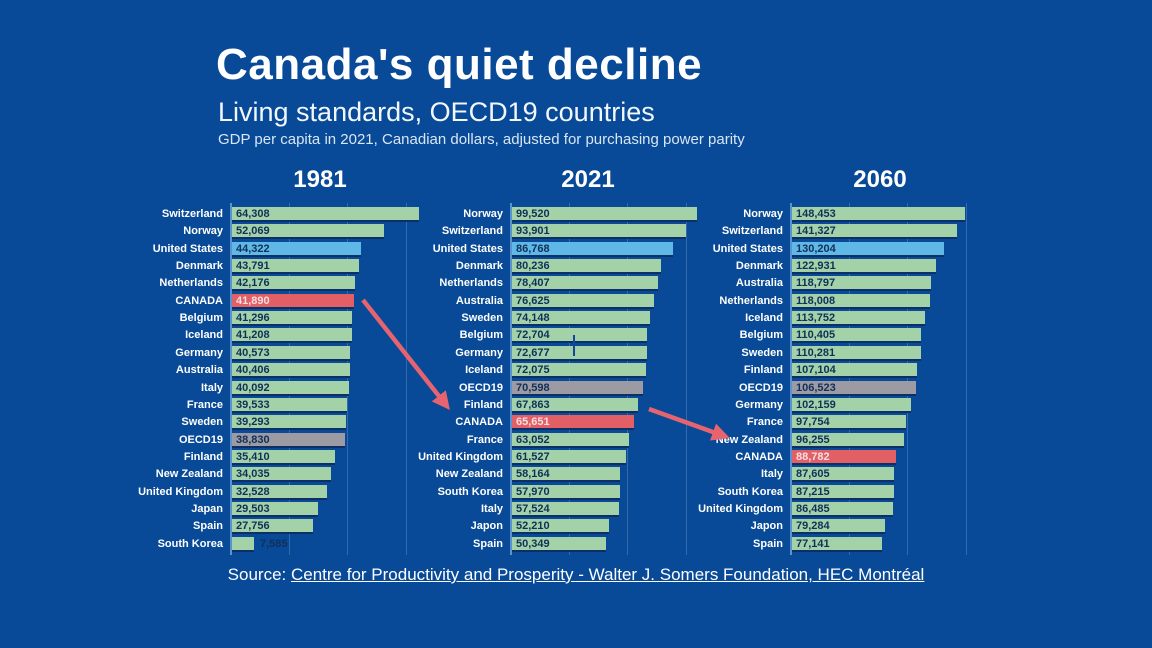 The image size is (1152, 648). I want to click on bar-row: South Korea 7,585, so click(267, 544).